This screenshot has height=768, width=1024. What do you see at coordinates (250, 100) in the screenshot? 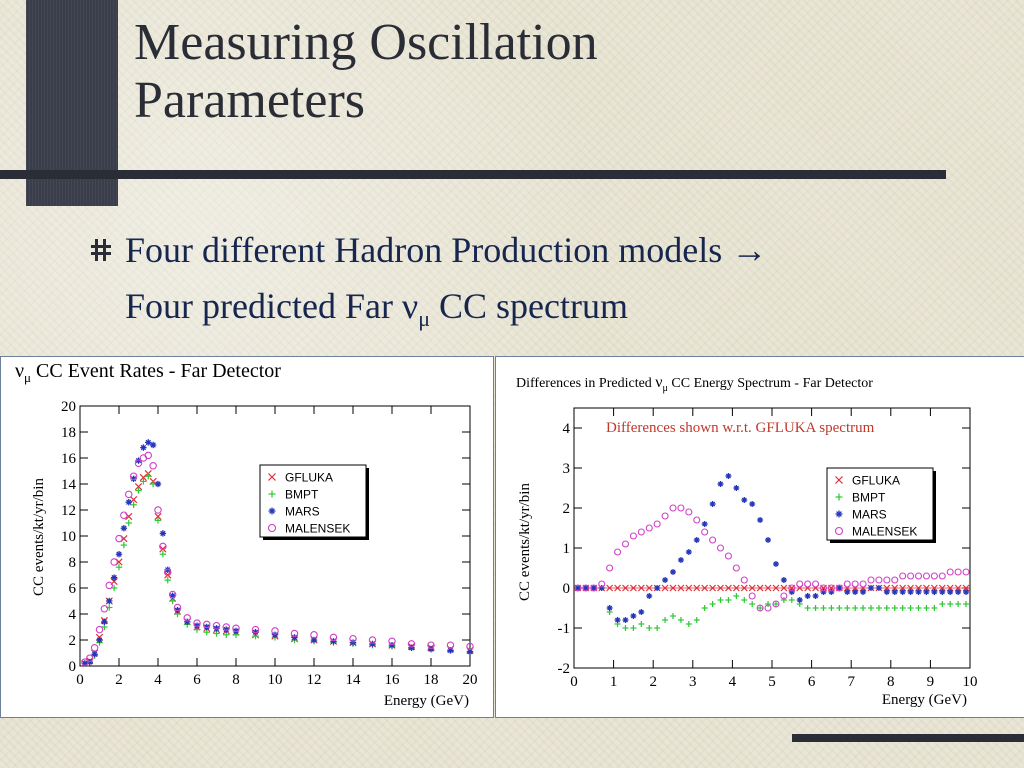
I see `slide-title-line2: Parameters` at bounding box center [250, 100].